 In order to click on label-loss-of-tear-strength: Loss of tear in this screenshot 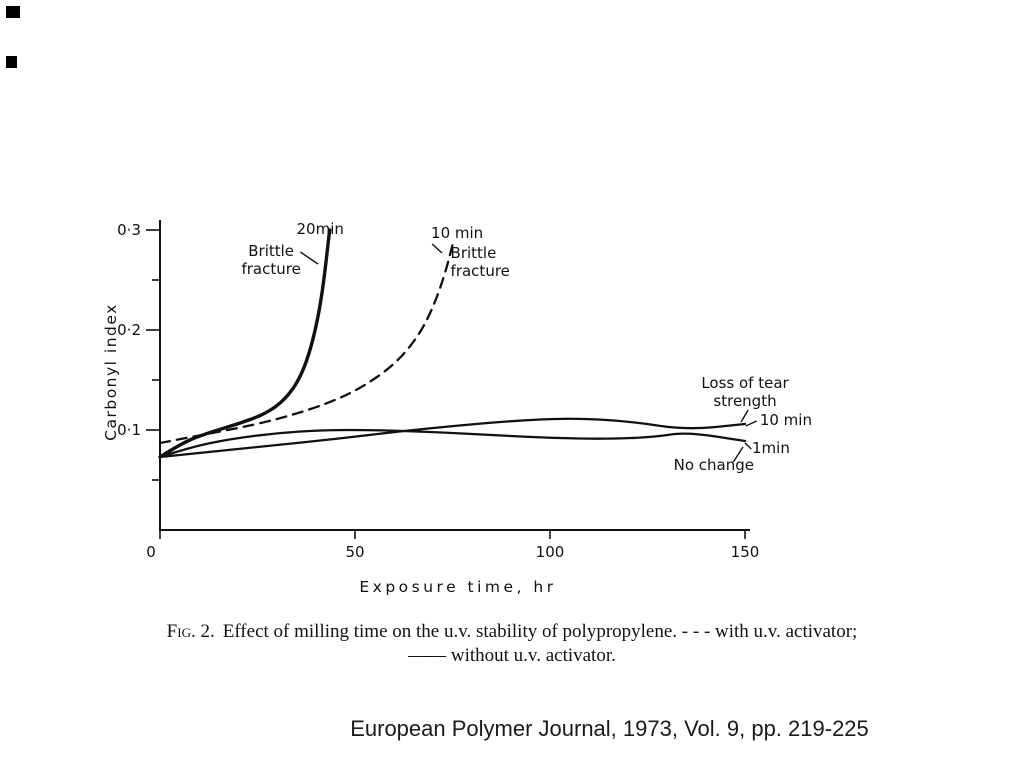, I will do `click(745, 383)`.